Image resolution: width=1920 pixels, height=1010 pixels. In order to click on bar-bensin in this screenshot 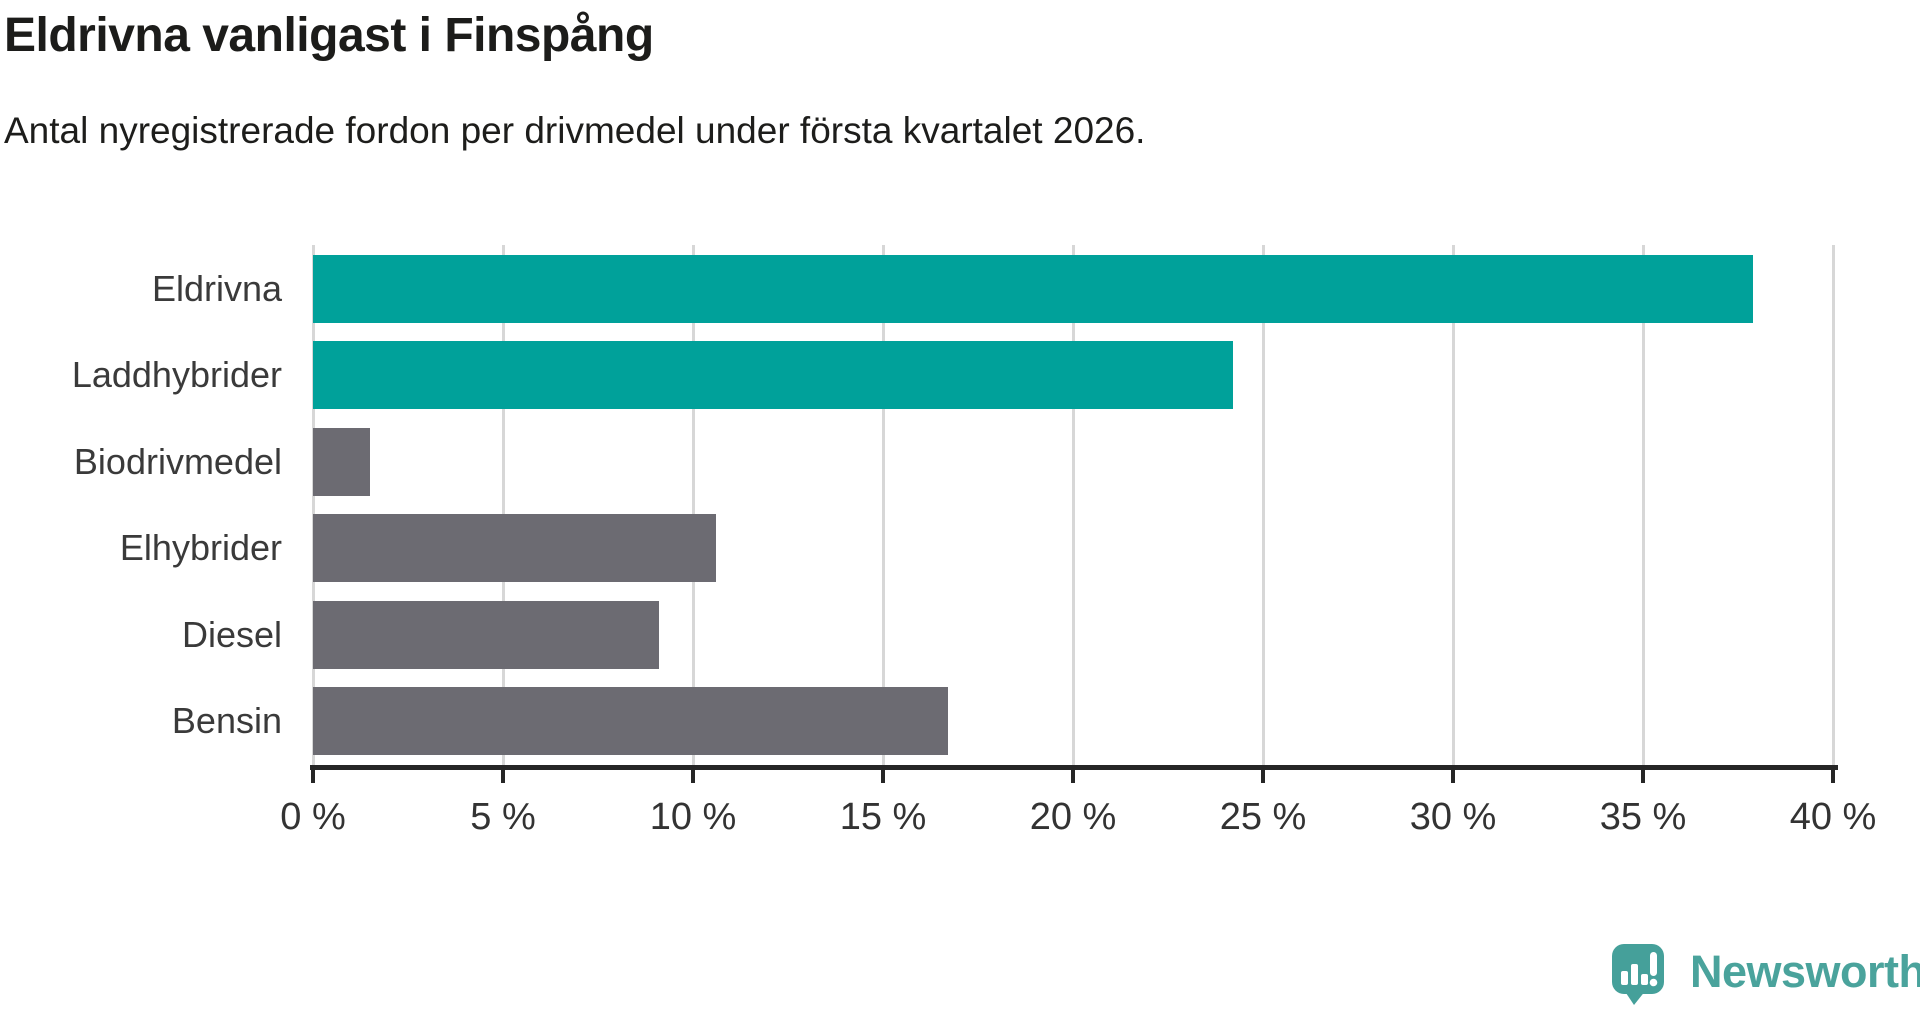, I will do `click(630, 721)`.